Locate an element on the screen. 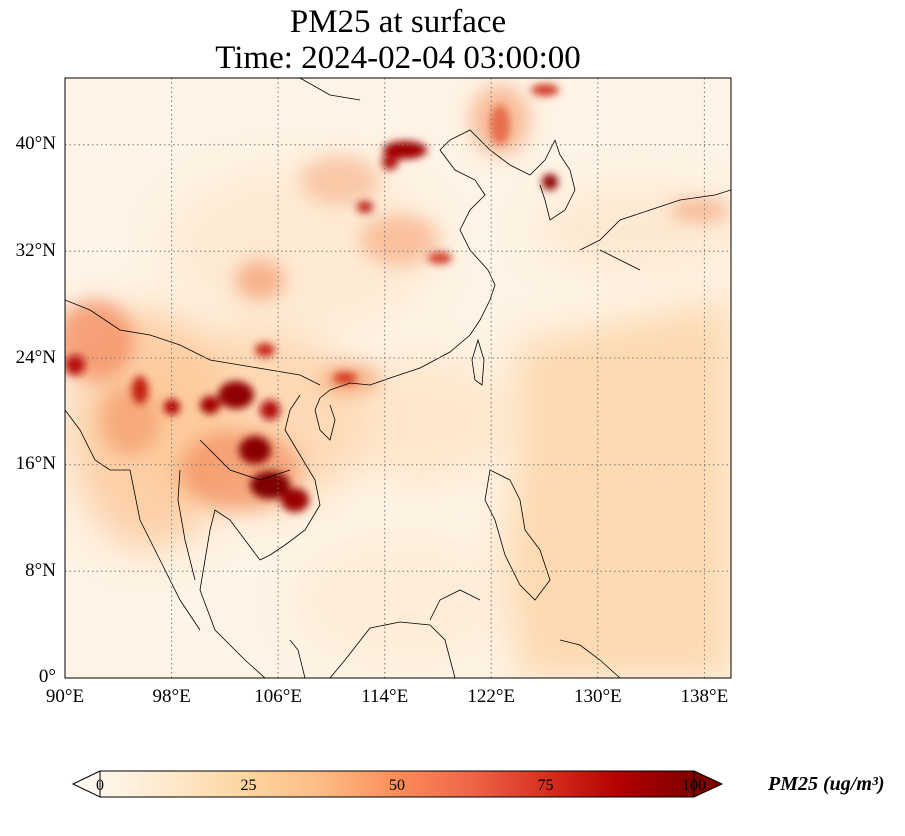 Image resolution: width=905 pixels, height=836 pixels. lon-tick-label: 98°E is located at coordinates (171, 696).